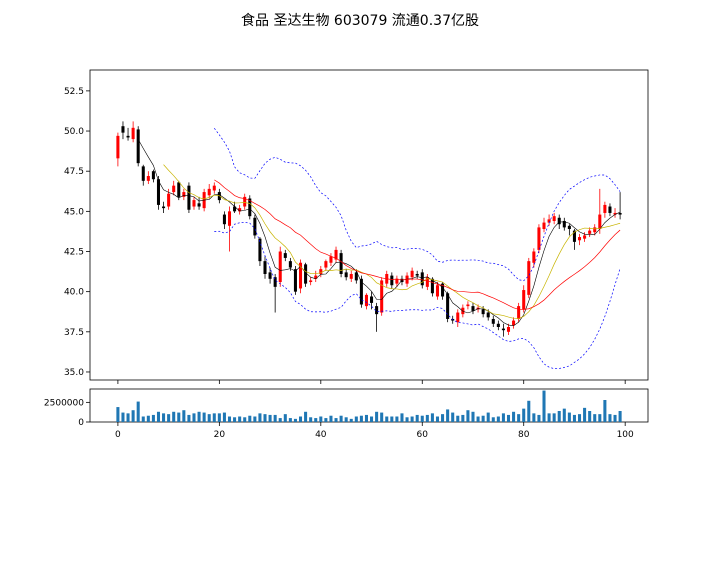 This screenshot has width=720, height=576. What do you see at coordinates (374, 410) in the screenshot?
I see `x-axis: 0 20 40 60 80 100` at bounding box center [374, 410].